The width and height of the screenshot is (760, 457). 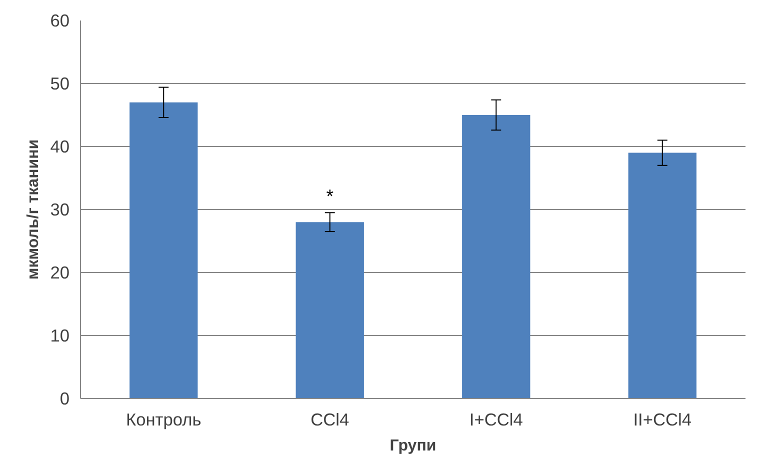 What do you see at coordinates (60, 84) in the screenshot?
I see `y-tick-label: 50` at bounding box center [60, 84].